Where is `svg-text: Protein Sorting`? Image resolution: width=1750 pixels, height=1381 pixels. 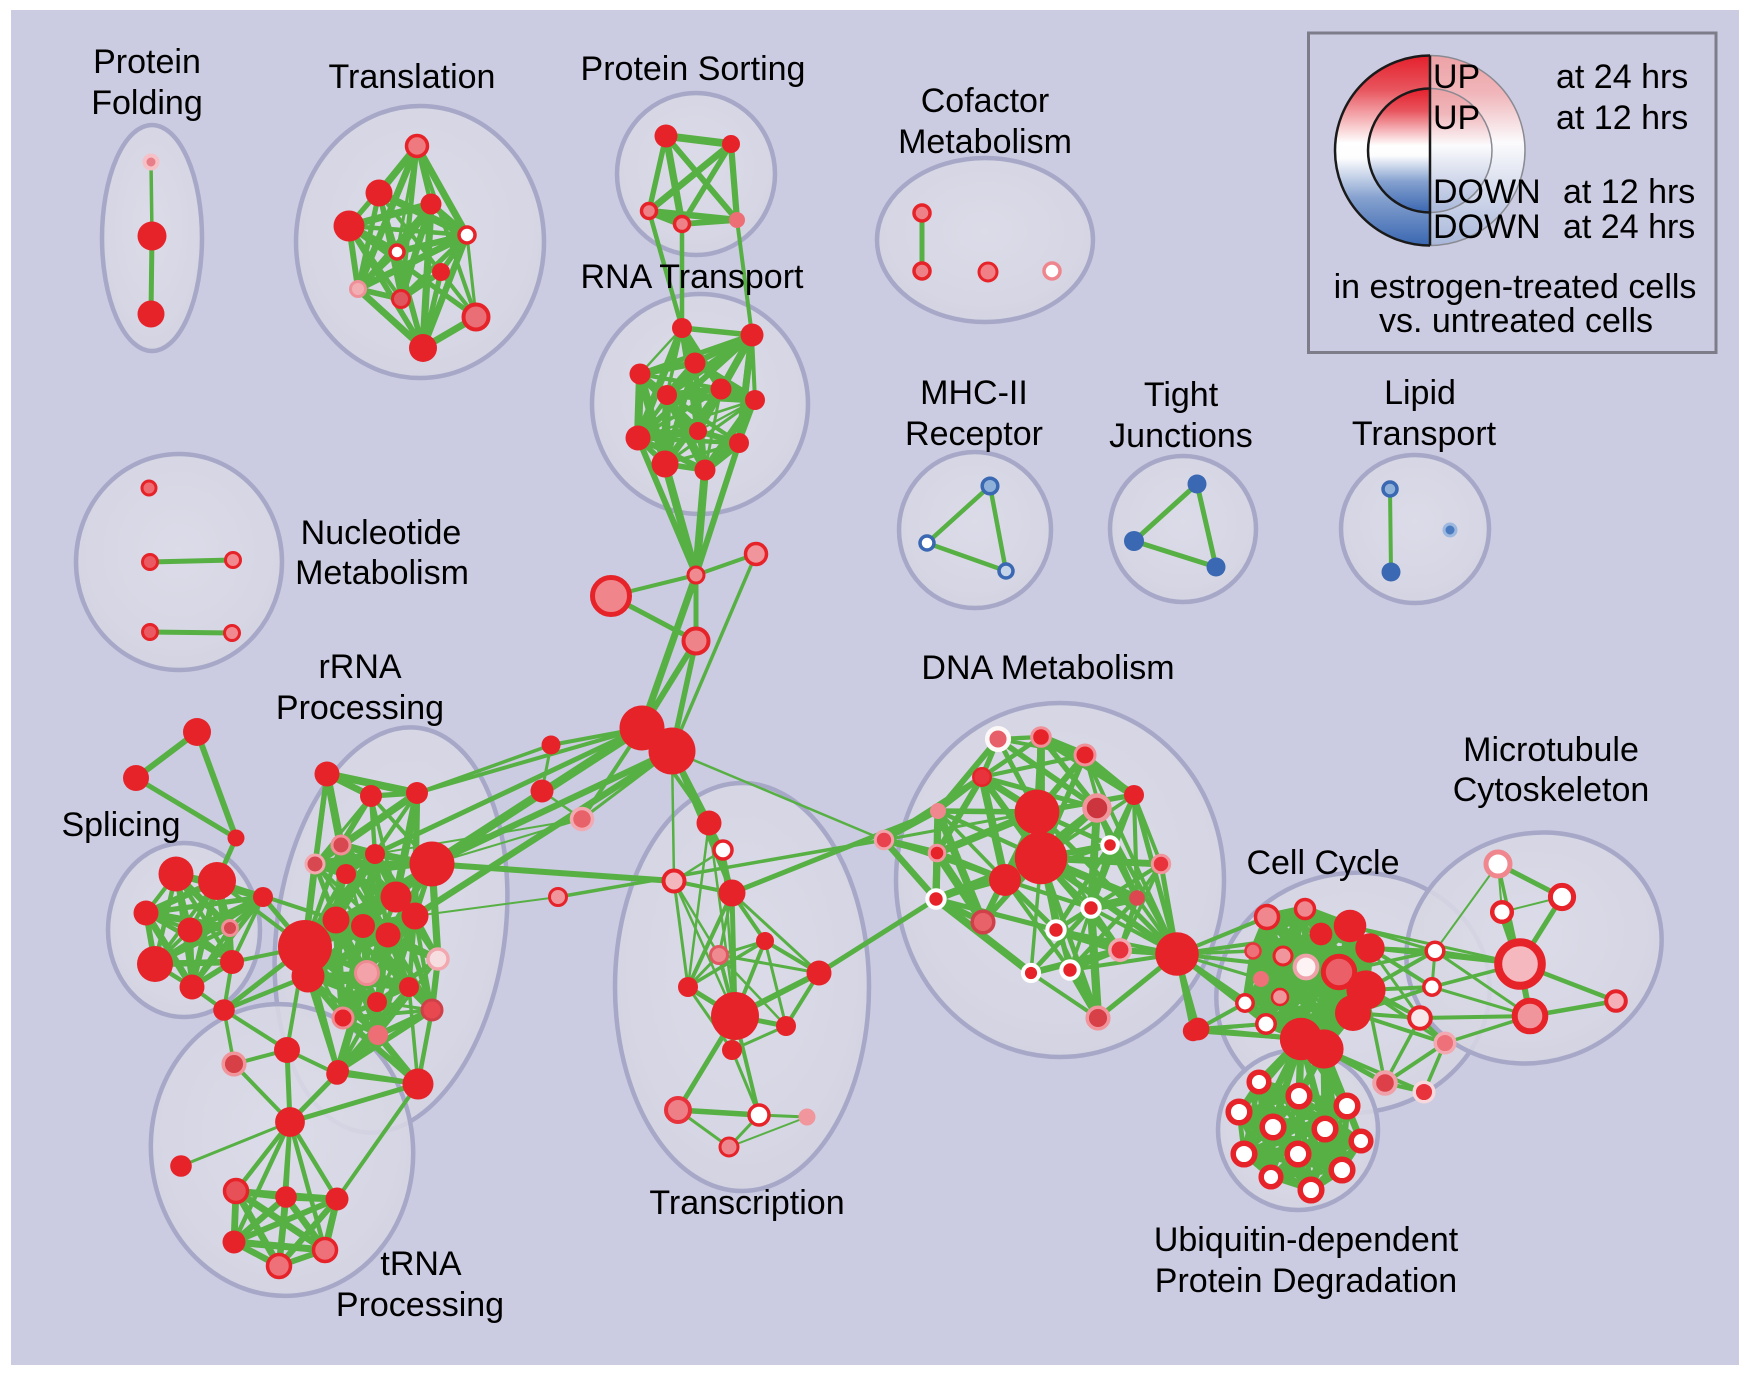
svg-text: Protein Sorting is located at coordinates (693, 69).